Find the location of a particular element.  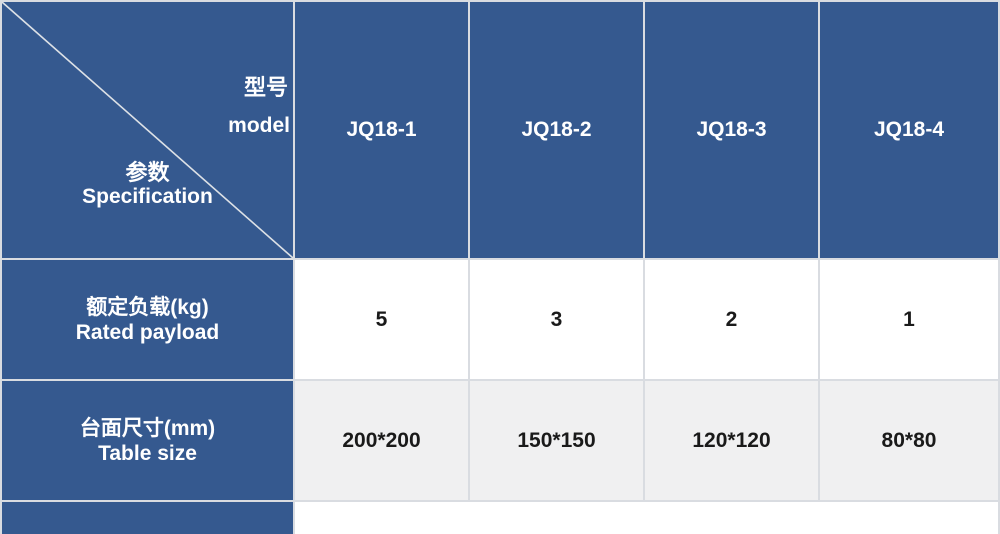

row-label-cn: 台面尺寸(mm) is located at coordinates (147, 428).